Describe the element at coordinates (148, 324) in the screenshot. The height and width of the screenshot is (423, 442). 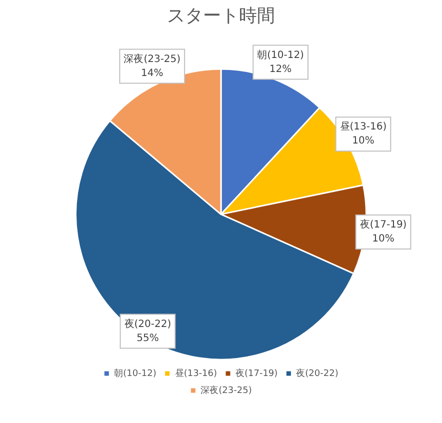
I see `slice-label: 夜(20-22)` at that location.